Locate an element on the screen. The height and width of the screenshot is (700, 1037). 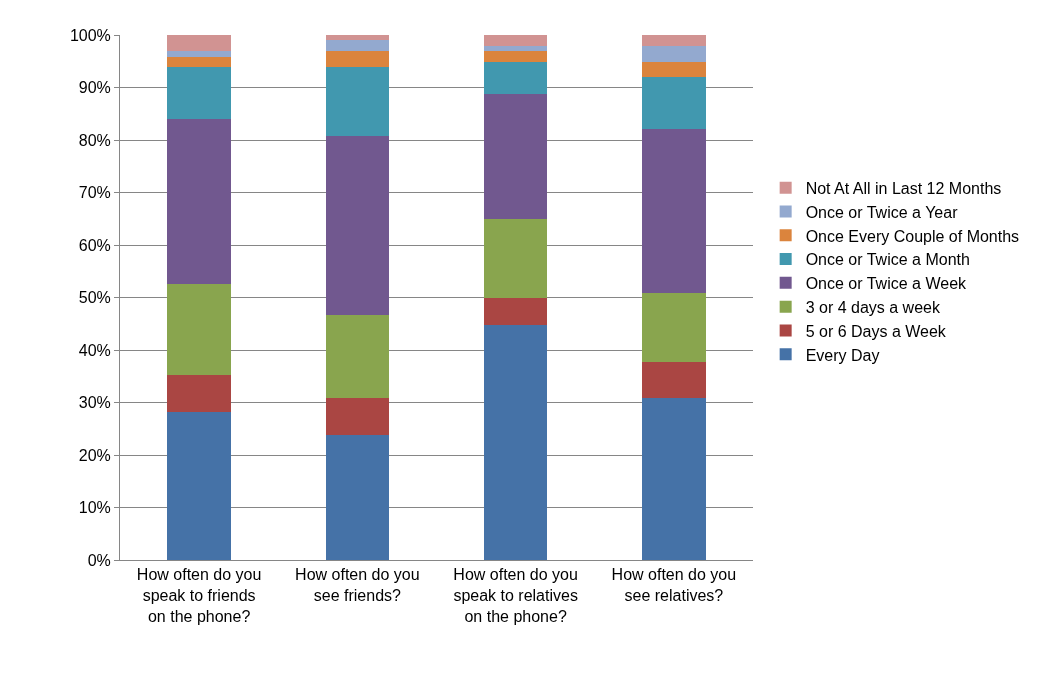
y-tick-label: 50% is located at coordinates (94, 298).